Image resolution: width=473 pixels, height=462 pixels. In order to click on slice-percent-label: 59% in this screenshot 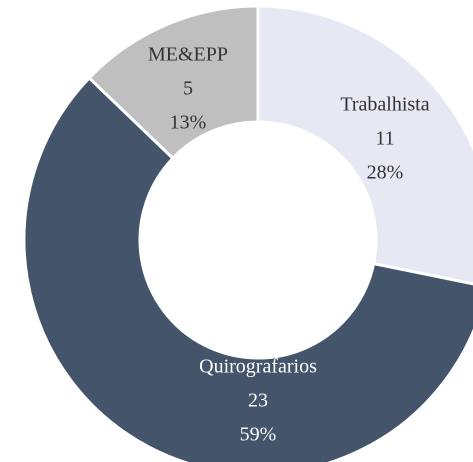, I will do `click(258, 435)`.